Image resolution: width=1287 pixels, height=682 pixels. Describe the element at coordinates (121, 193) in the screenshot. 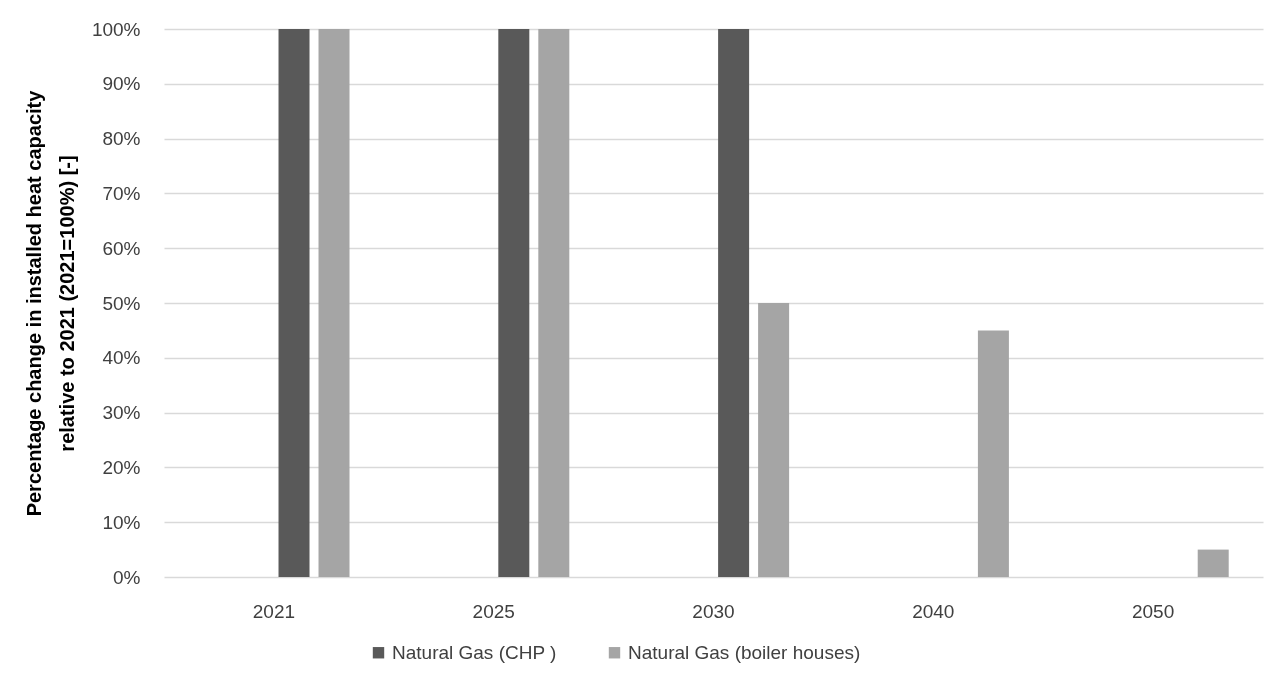

I see `y-tick-label: 70%` at that location.